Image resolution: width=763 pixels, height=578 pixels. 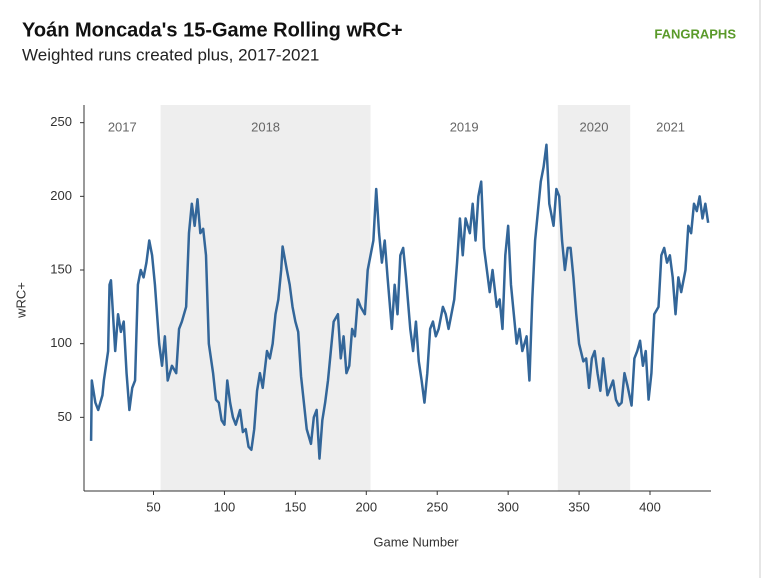 What do you see at coordinates (61, 195) in the screenshot?
I see `y-tick-label: 200` at bounding box center [61, 195].